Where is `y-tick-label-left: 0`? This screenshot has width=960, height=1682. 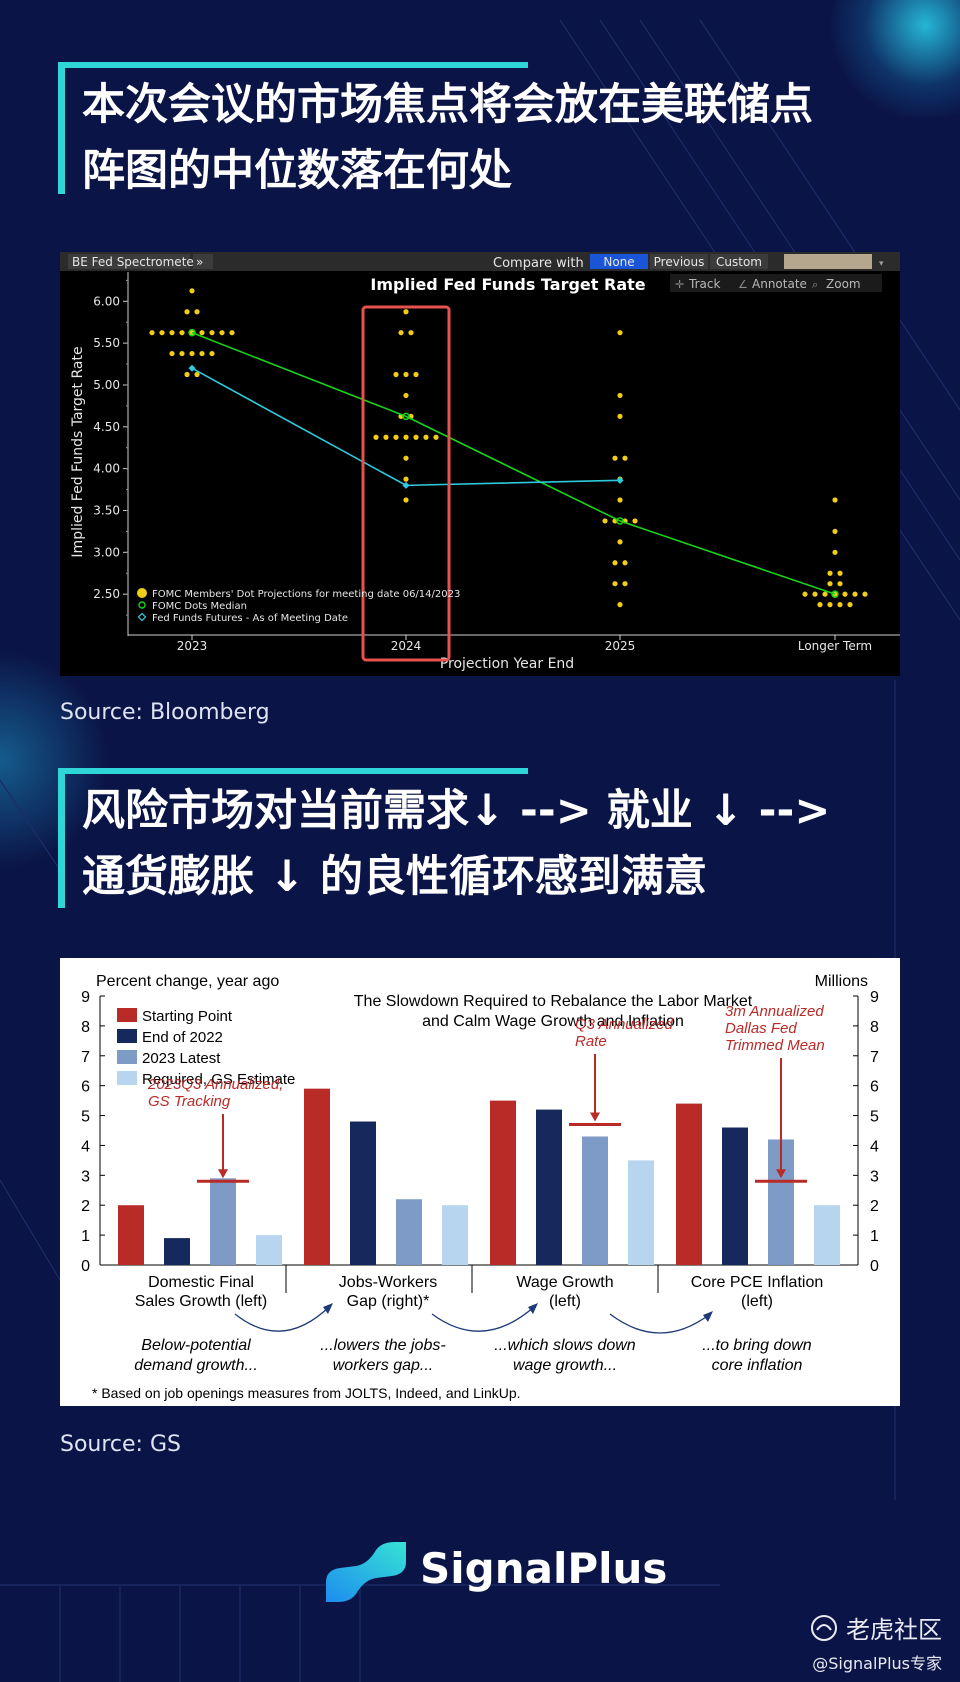
y-tick-label-left: 0 is located at coordinates (85, 1266).